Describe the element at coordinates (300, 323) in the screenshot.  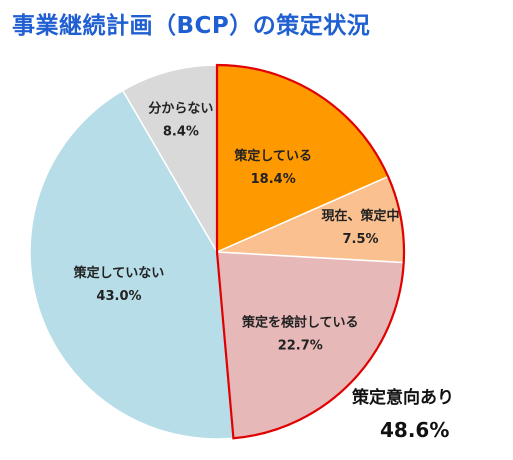
I see `slice-label-kento-chu: 策定を検討している` at that location.